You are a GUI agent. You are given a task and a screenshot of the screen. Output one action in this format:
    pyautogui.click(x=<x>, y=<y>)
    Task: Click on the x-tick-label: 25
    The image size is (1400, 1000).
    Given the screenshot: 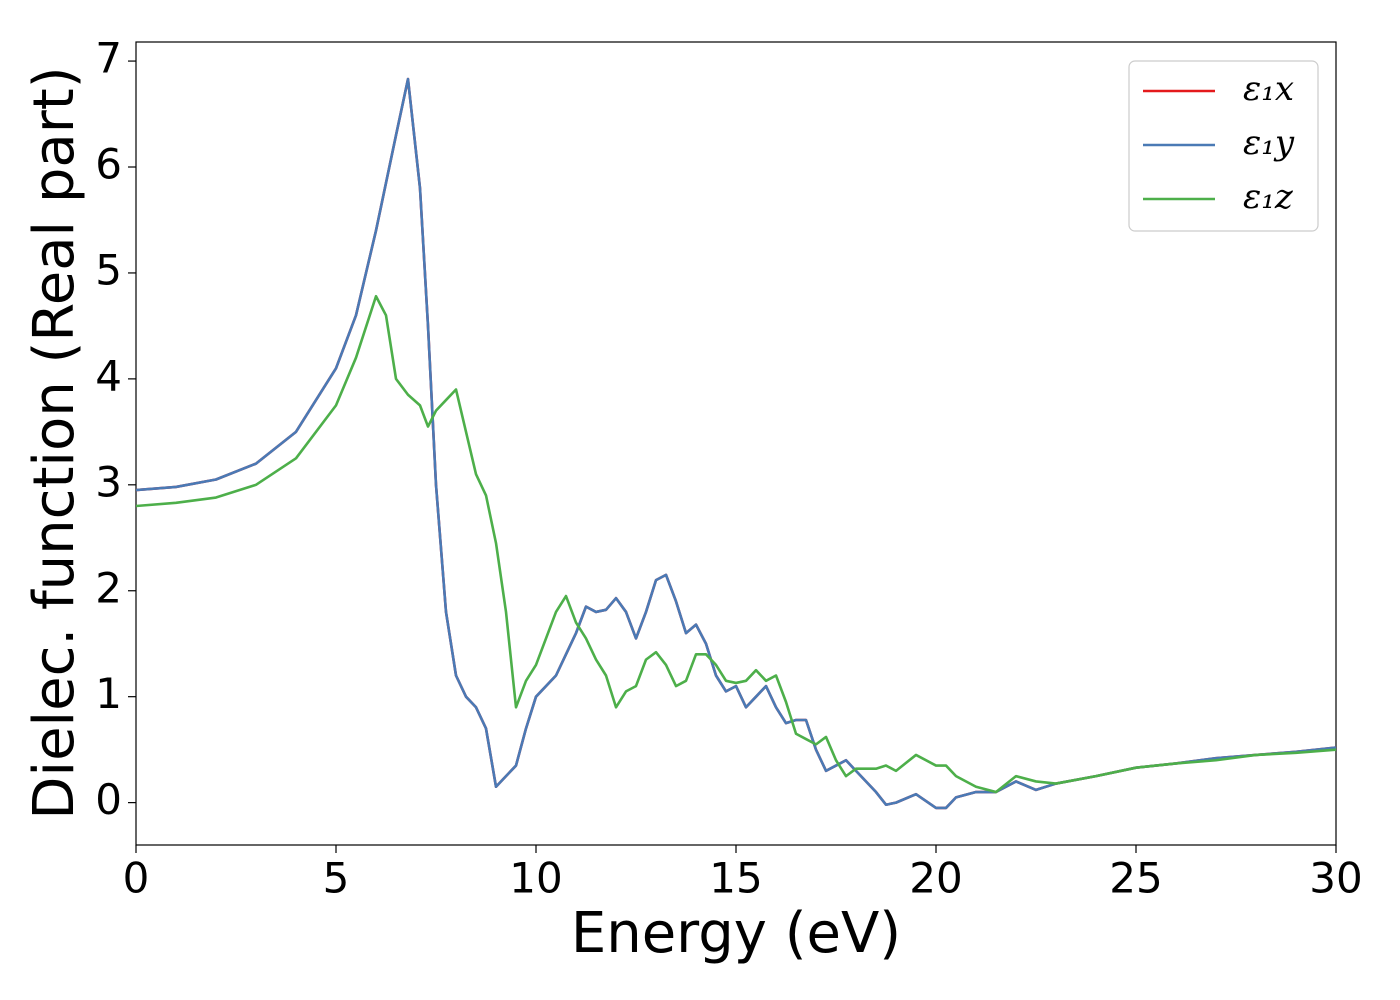 What is the action you would take?
    pyautogui.click(x=1135, y=878)
    